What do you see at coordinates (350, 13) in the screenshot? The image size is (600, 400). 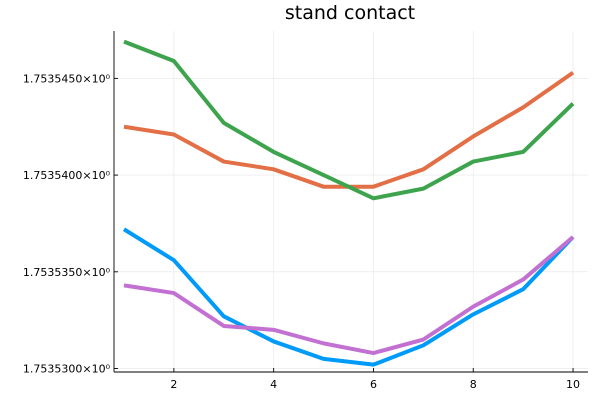 I see `chart-title: stand contact` at bounding box center [350, 13].